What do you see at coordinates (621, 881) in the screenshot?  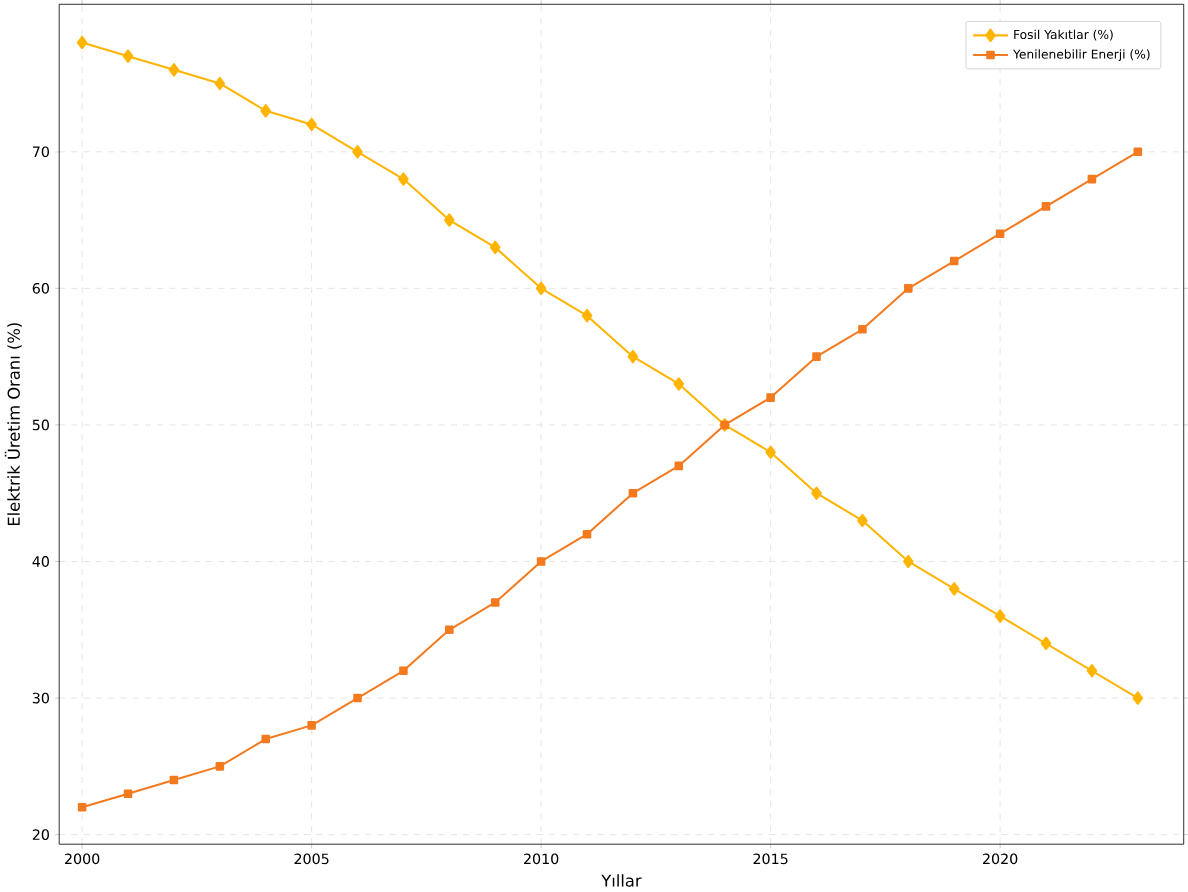 I see `x-axis-title: Yıllar` at bounding box center [621, 881].